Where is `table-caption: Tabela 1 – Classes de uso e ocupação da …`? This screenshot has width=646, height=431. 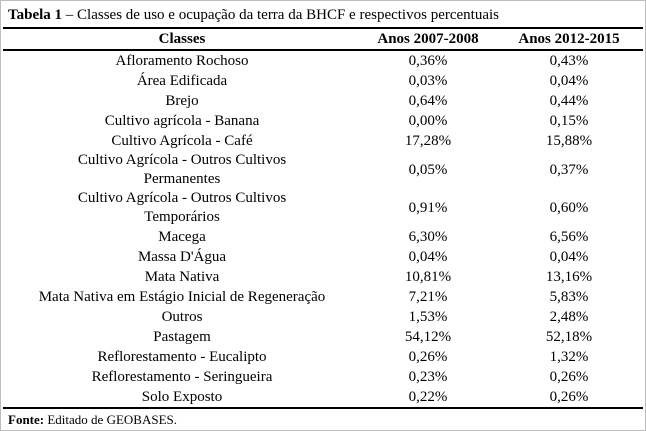
table-caption: Tabela 1 – Classes de uso e ocupação da … is located at coordinates (323, 14).